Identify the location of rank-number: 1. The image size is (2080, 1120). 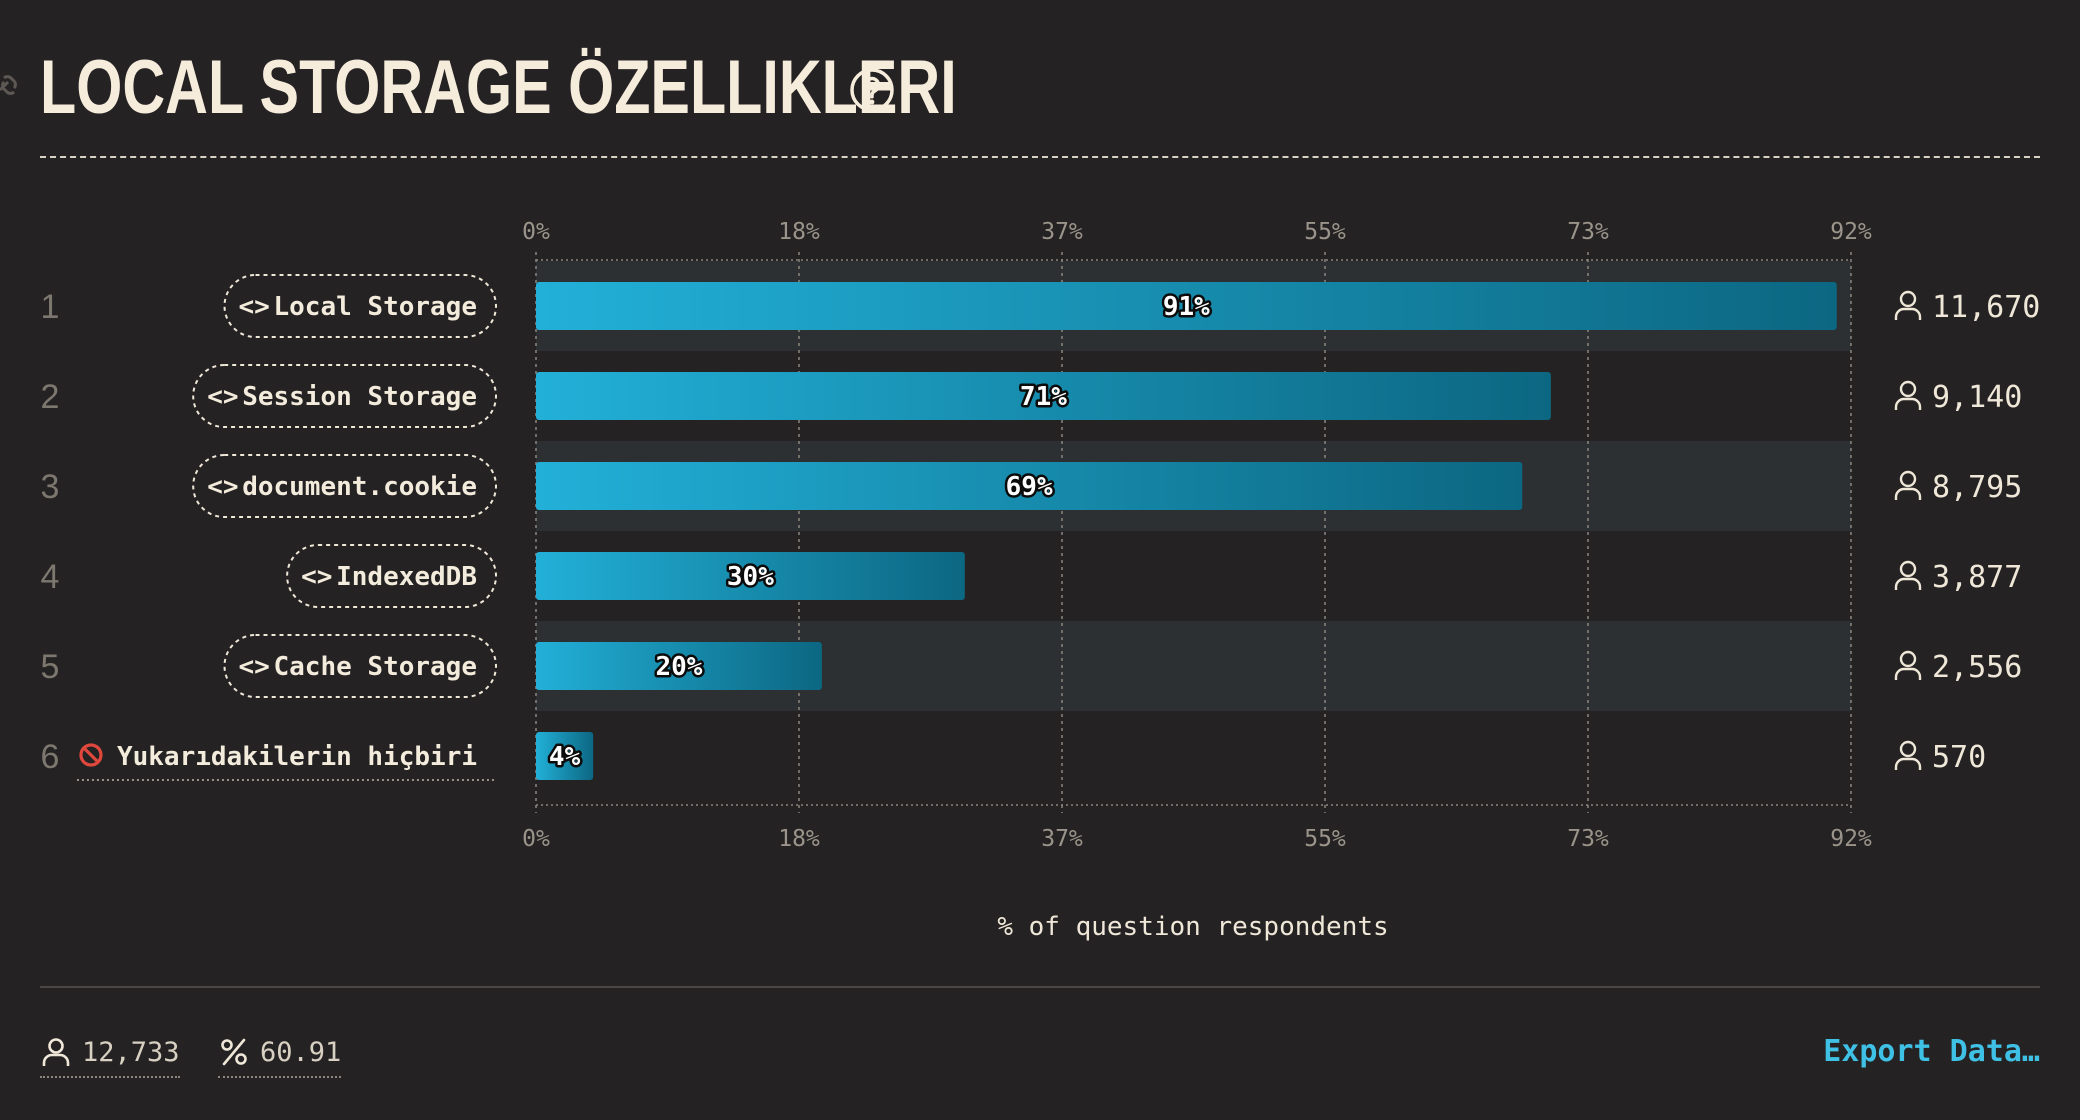
(50, 307).